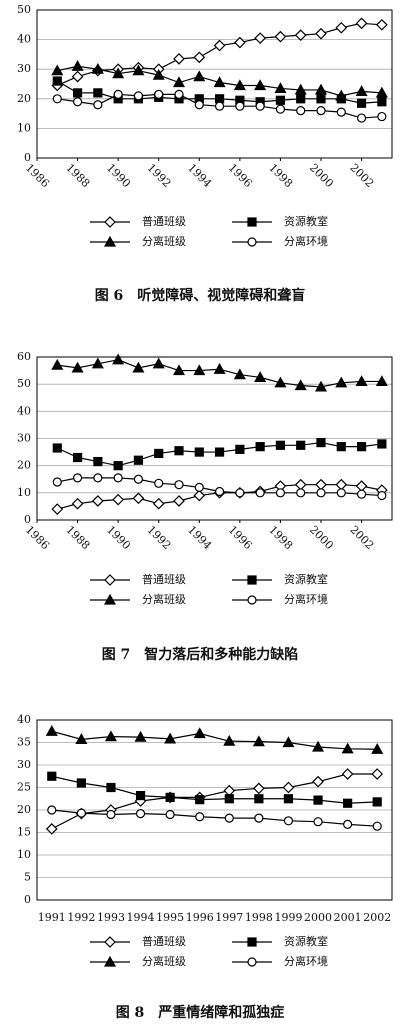  Describe the element at coordinates (141, 917) in the screenshot. I see `x-tick-label: 1994` at that location.